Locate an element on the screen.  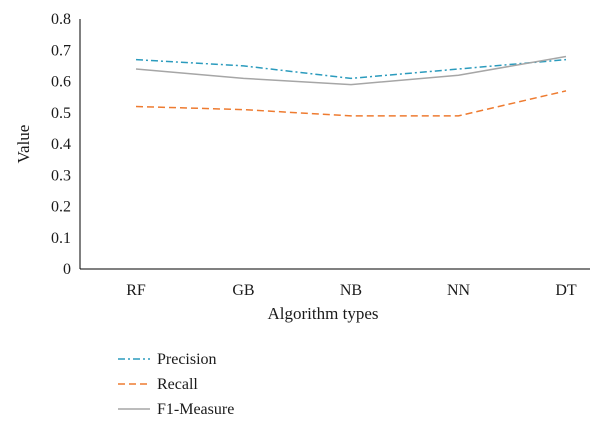
series-lines is located at coordinates (351, 86).